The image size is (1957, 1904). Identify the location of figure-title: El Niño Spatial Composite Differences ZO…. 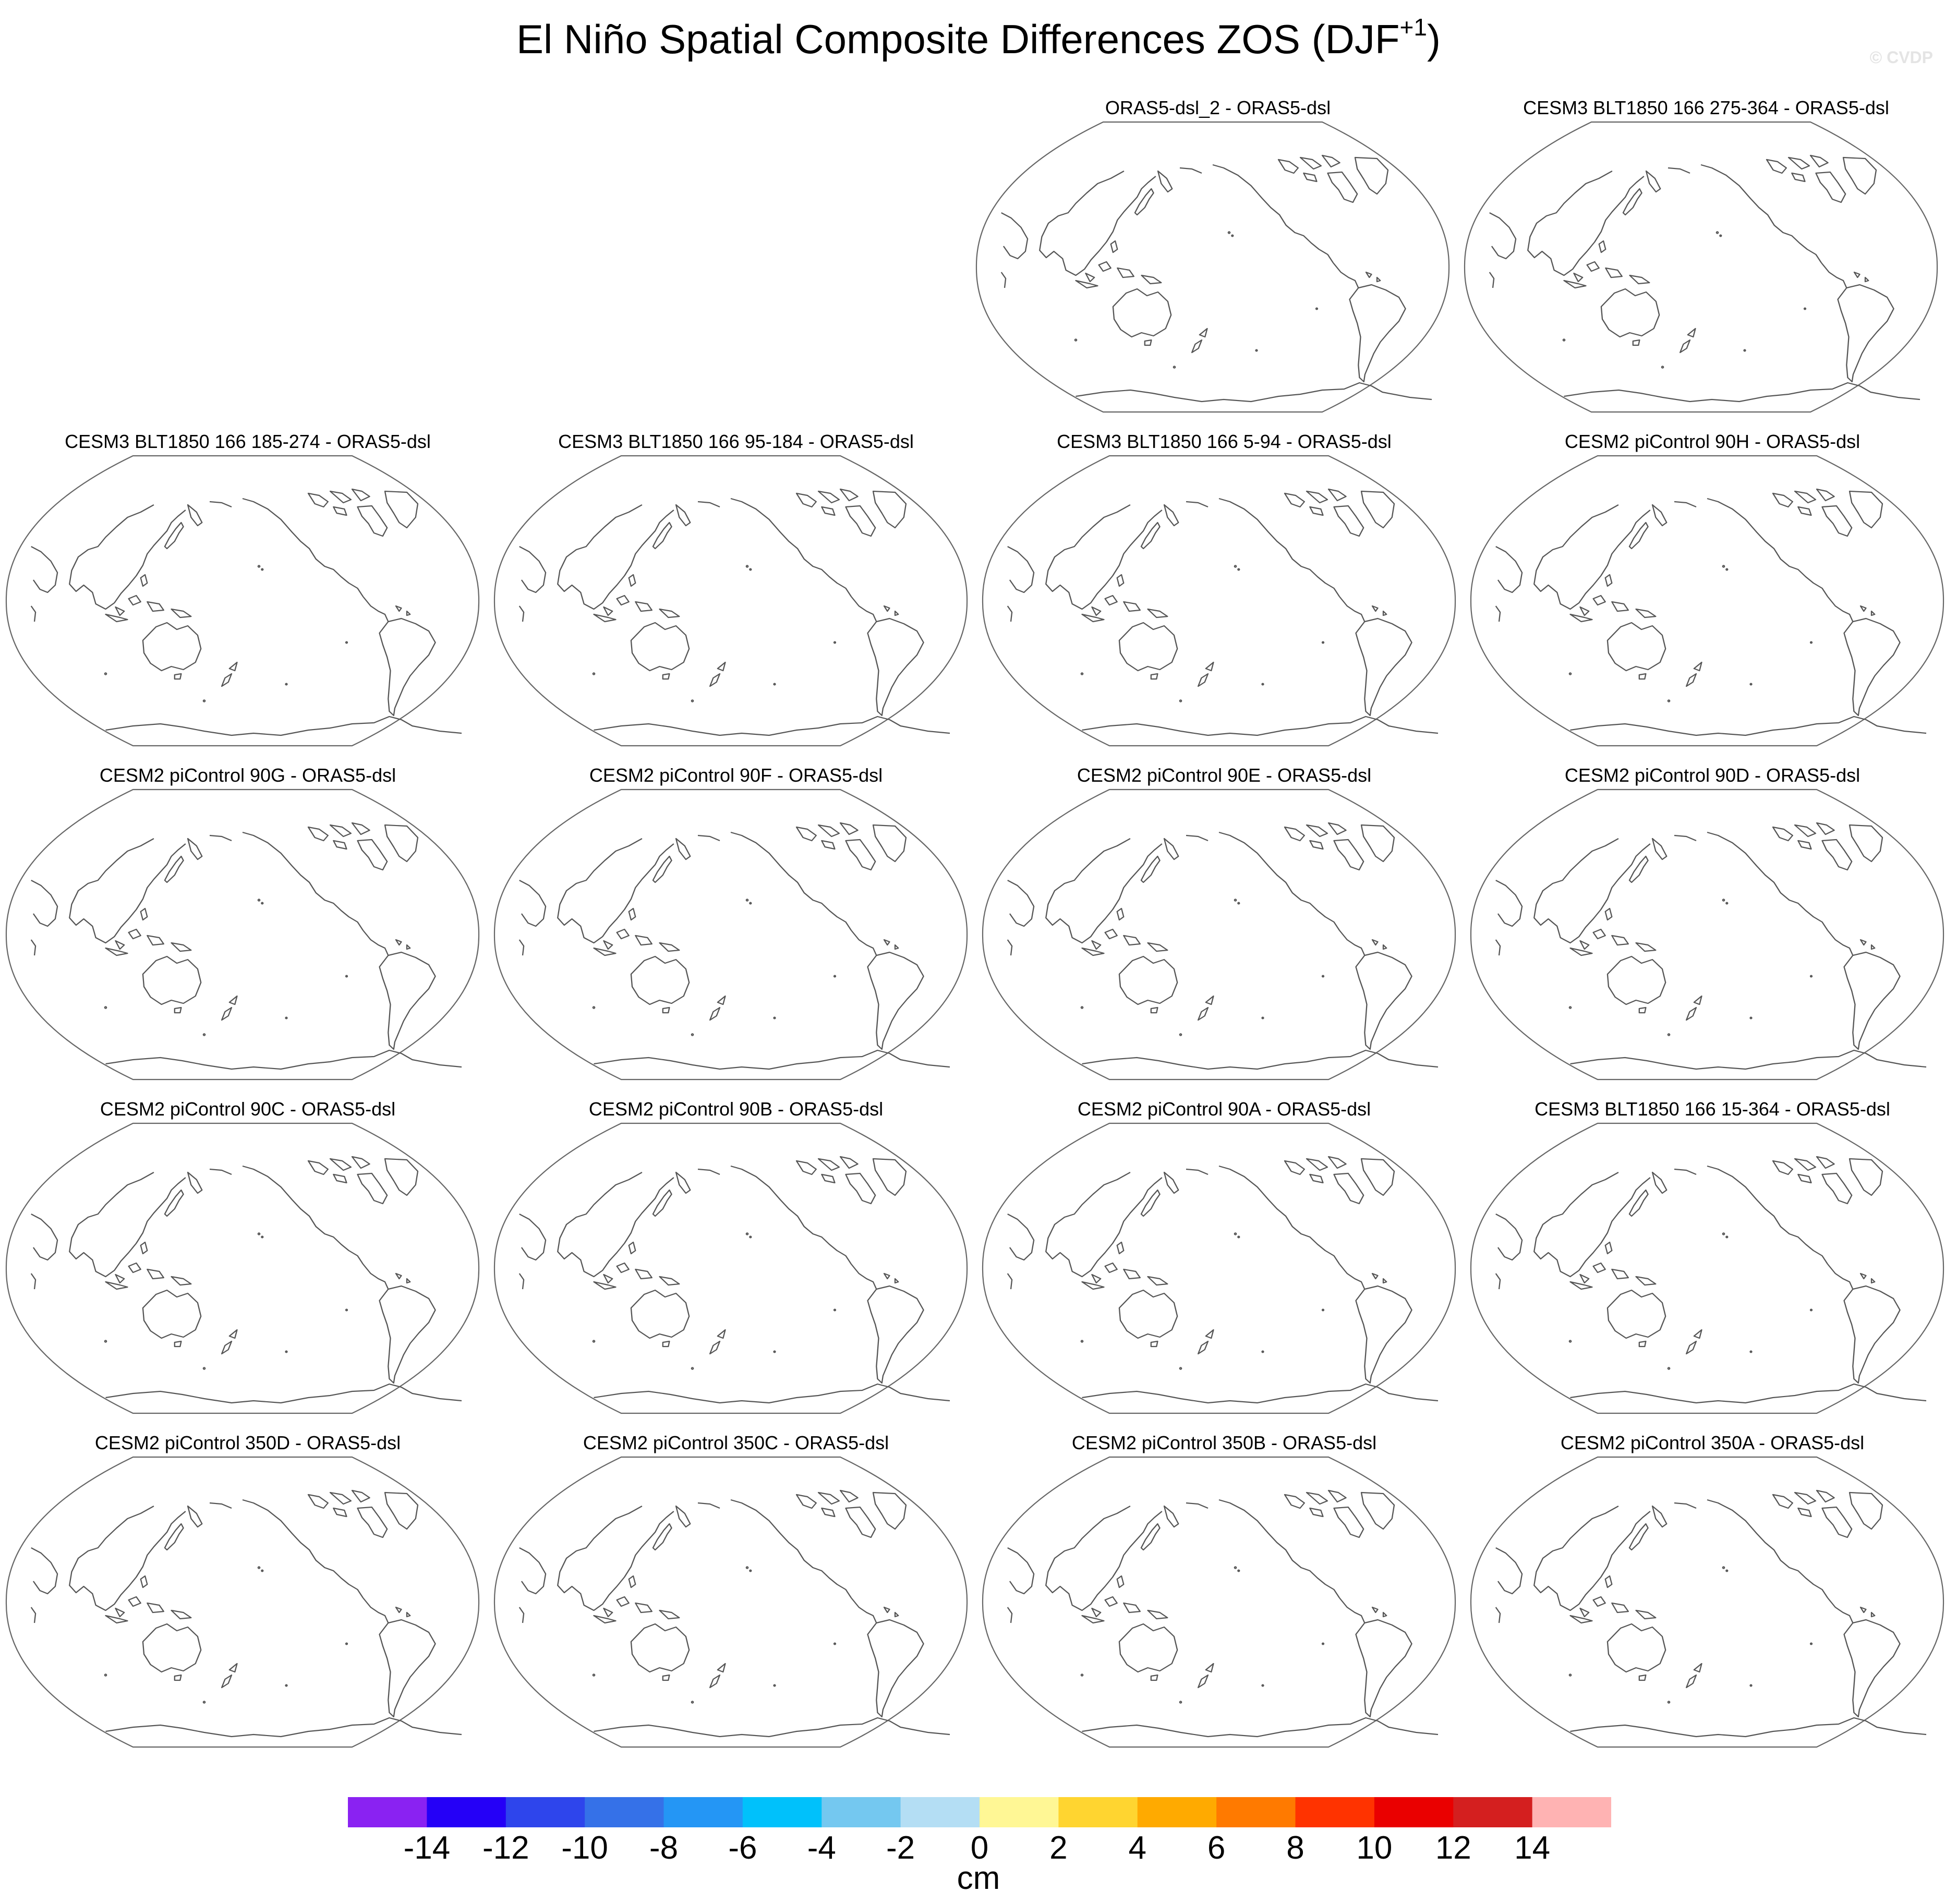
(978, 38).